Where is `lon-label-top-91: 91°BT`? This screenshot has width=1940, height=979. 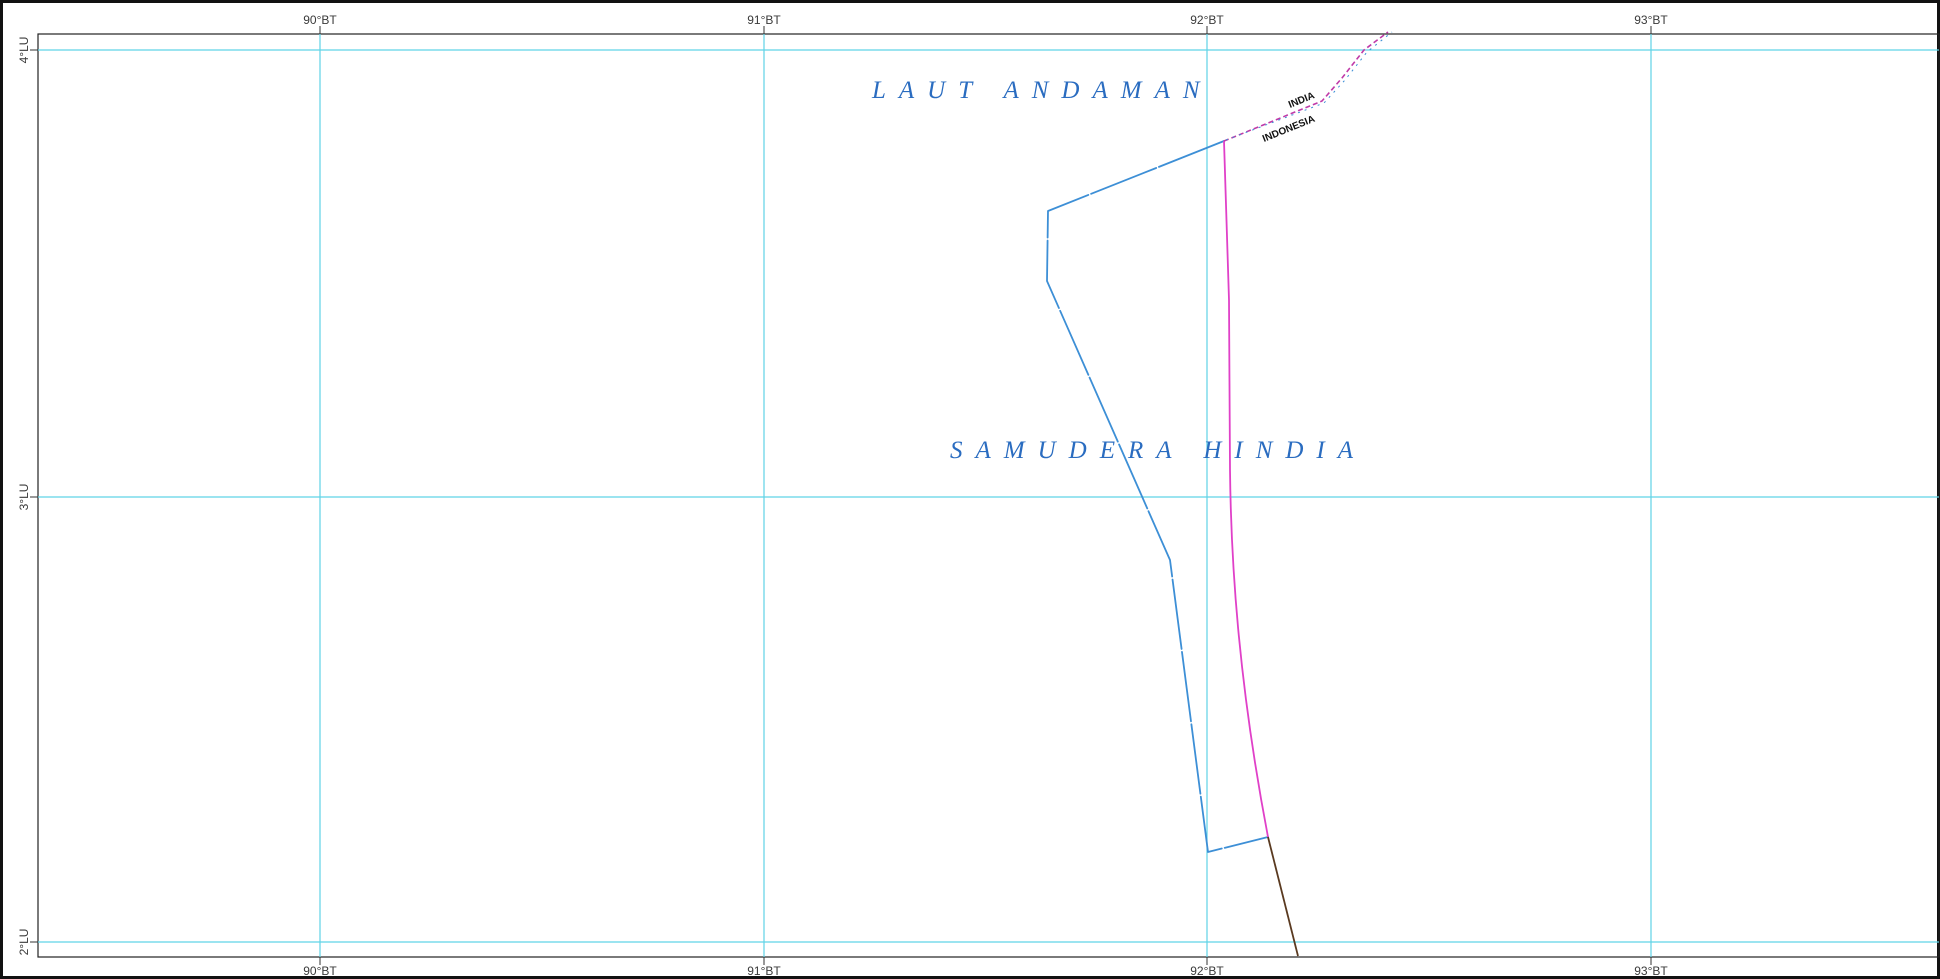
lon-label-top-91: 91°BT is located at coordinates (764, 20).